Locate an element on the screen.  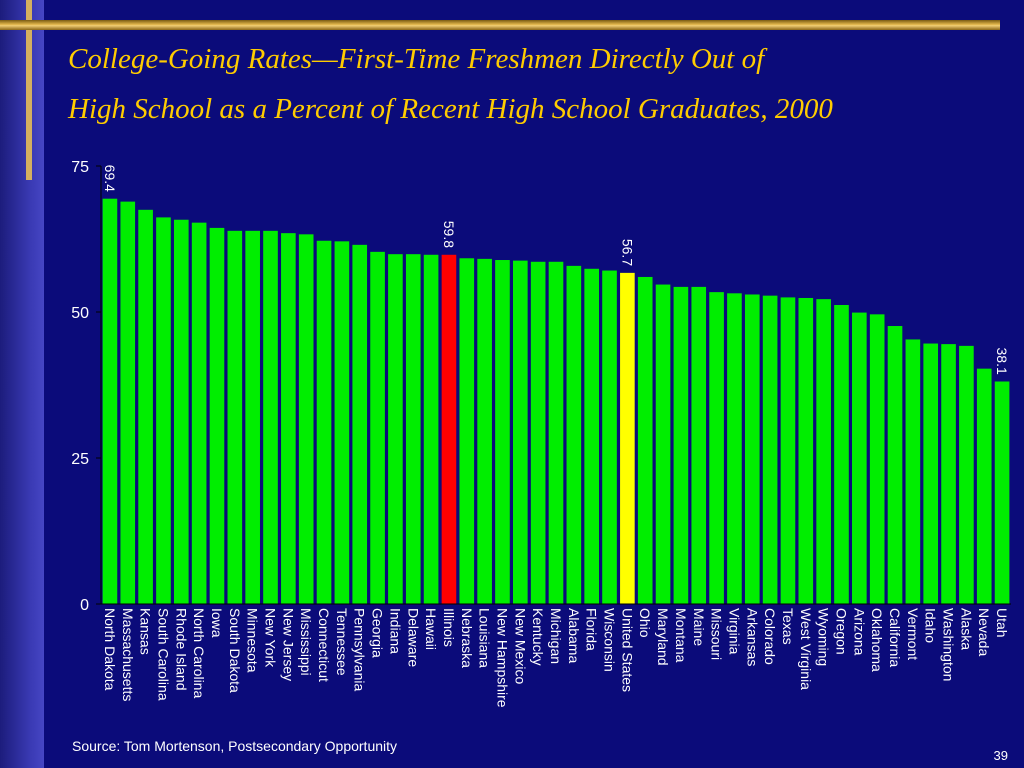
bar-oklahoma is located at coordinates (877, 459).